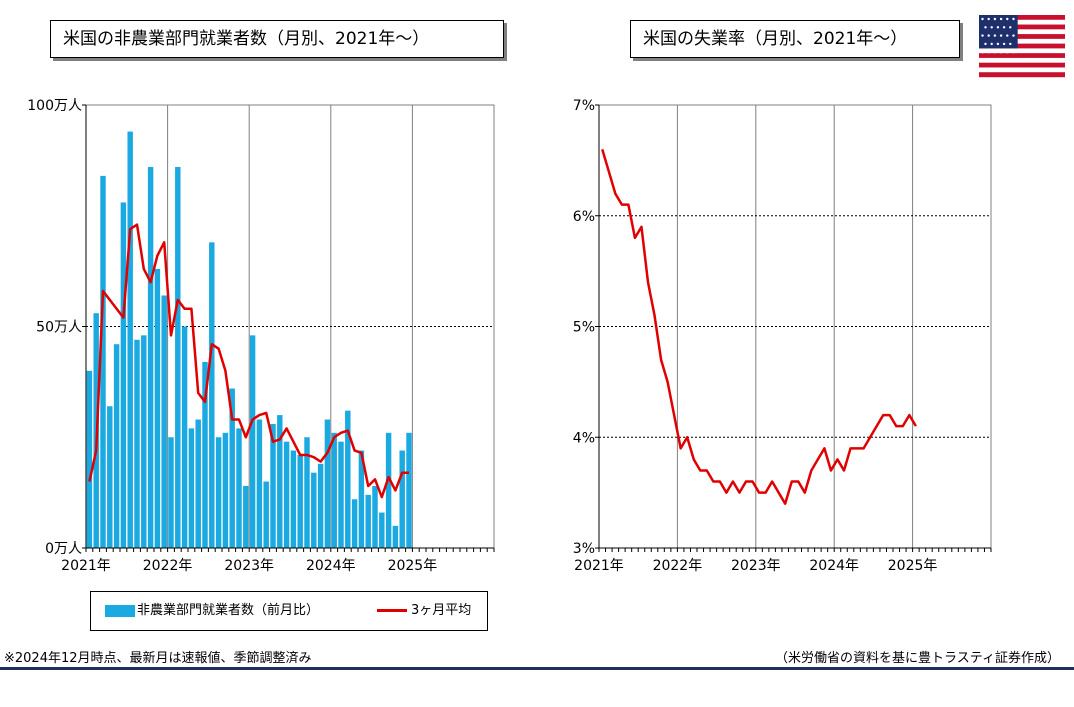 Image resolution: width=1074 pixels, height=707 pixels. Describe the element at coordinates (158, 658) in the screenshot. I see `footnote: ※2024年12月時点、最新月は速報値、季節調整済み` at that location.